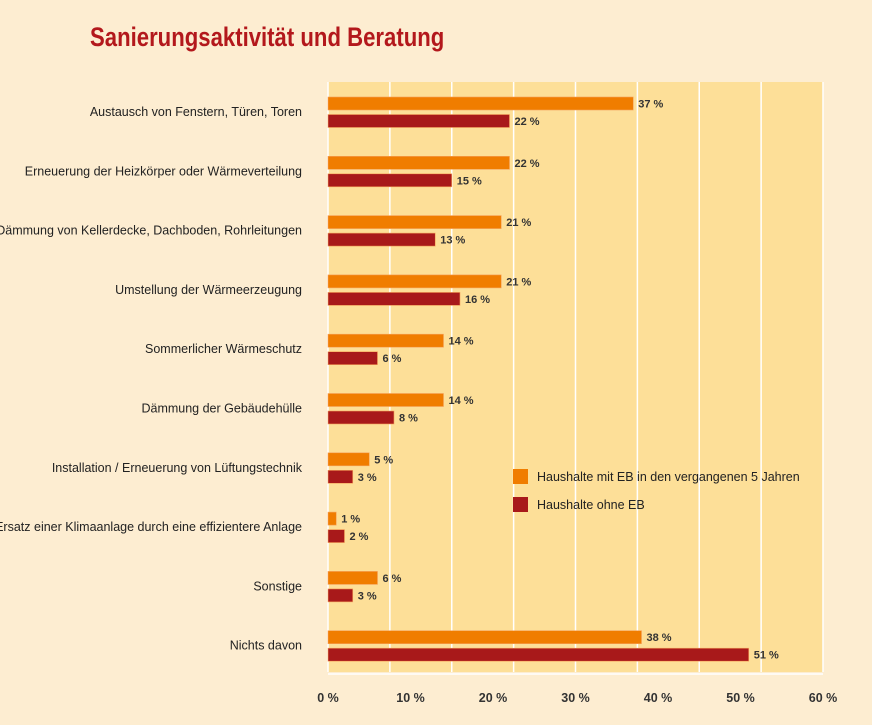 Image resolution: width=872 pixels, height=725 pixels. Describe the element at coordinates (659, 638) in the screenshot. I see `data-label: 38 %` at that location.